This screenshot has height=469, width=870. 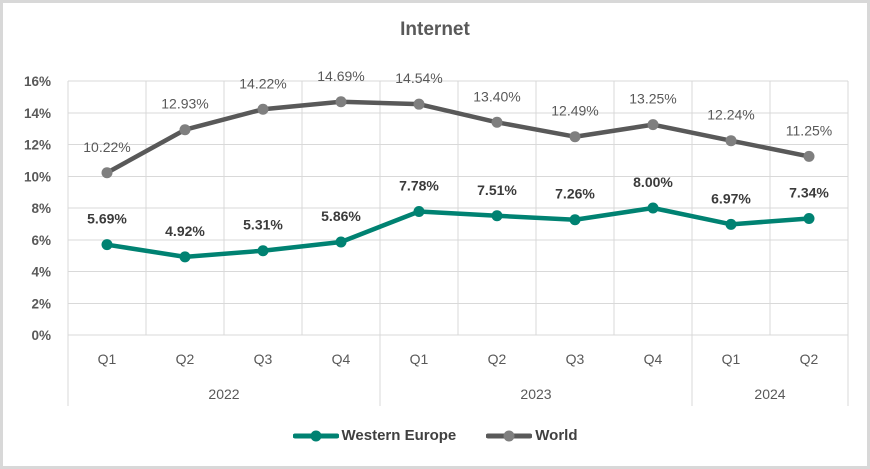 What do you see at coordinates (184, 104) in the screenshot?
I see `data-label-world: 12.93%` at bounding box center [184, 104].